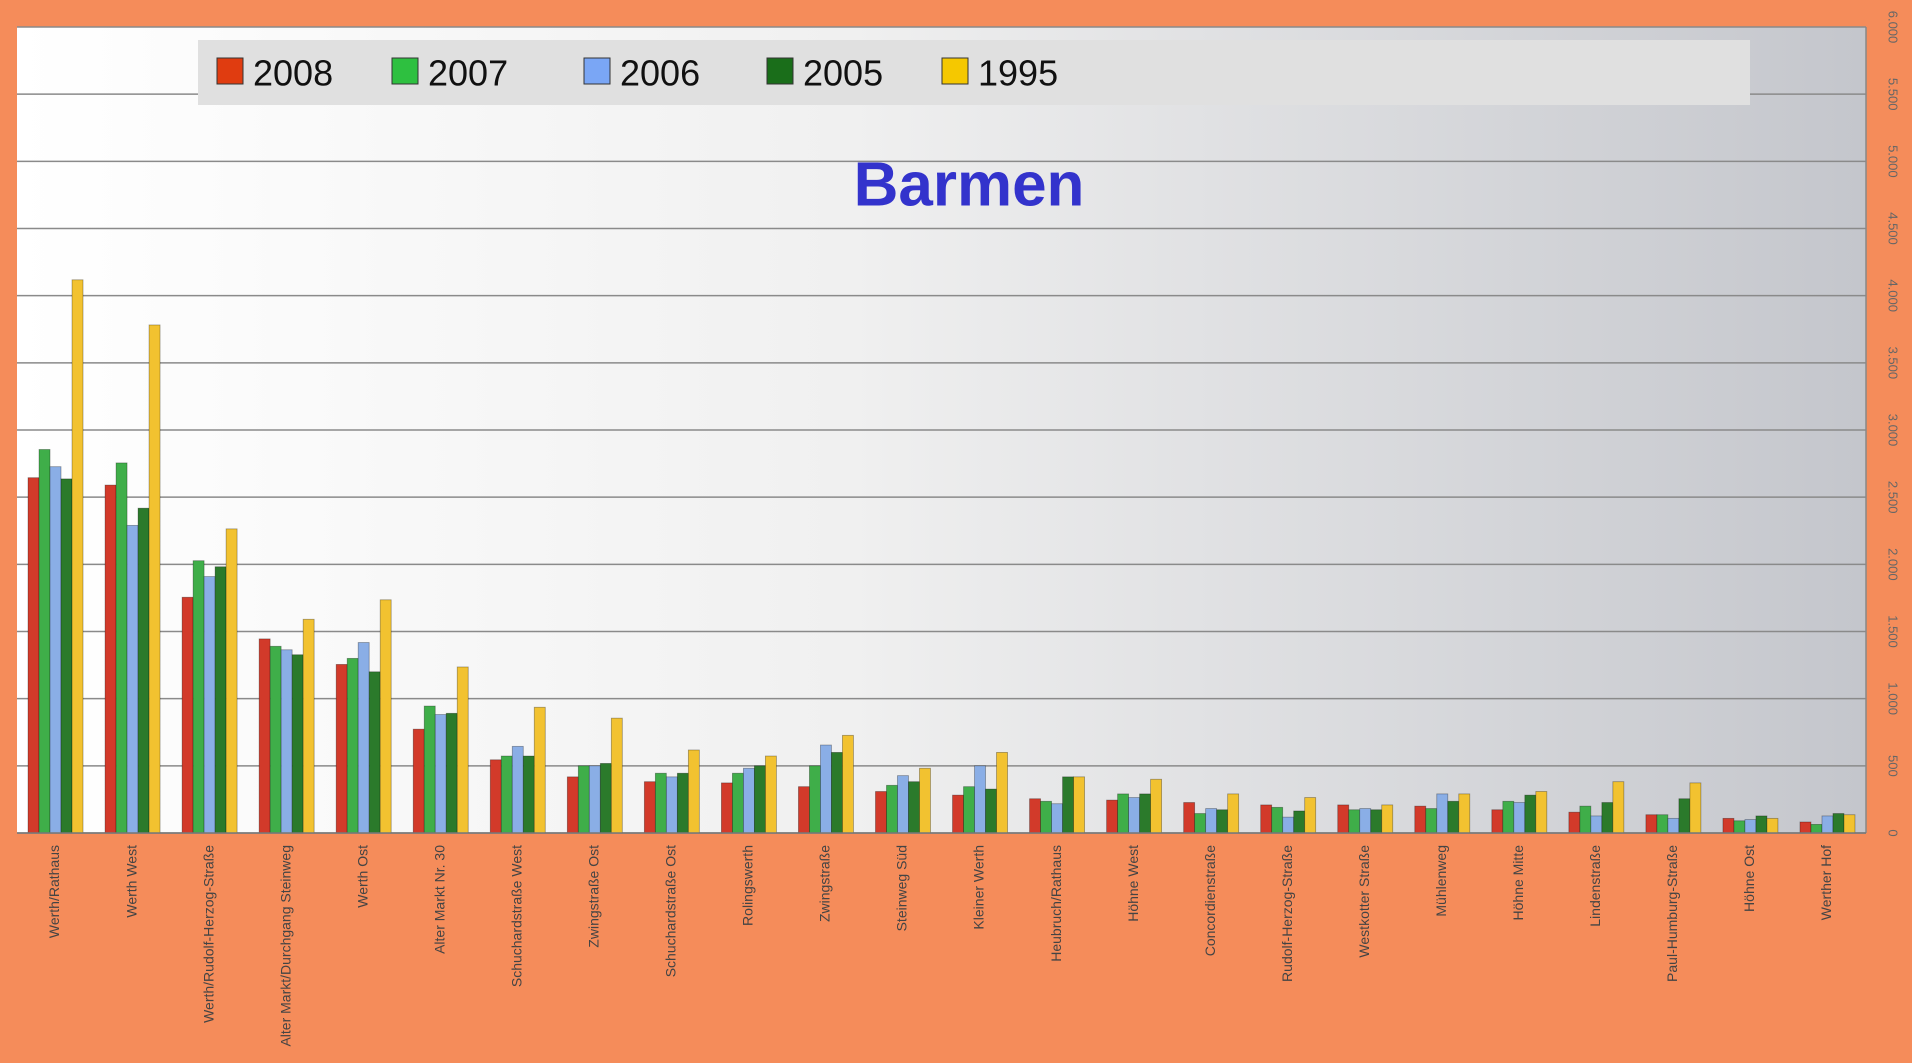 The image size is (1912, 1063). Describe the element at coordinates (1893, 430) in the screenshot. I see `y-tick-label: 3.000` at that location.